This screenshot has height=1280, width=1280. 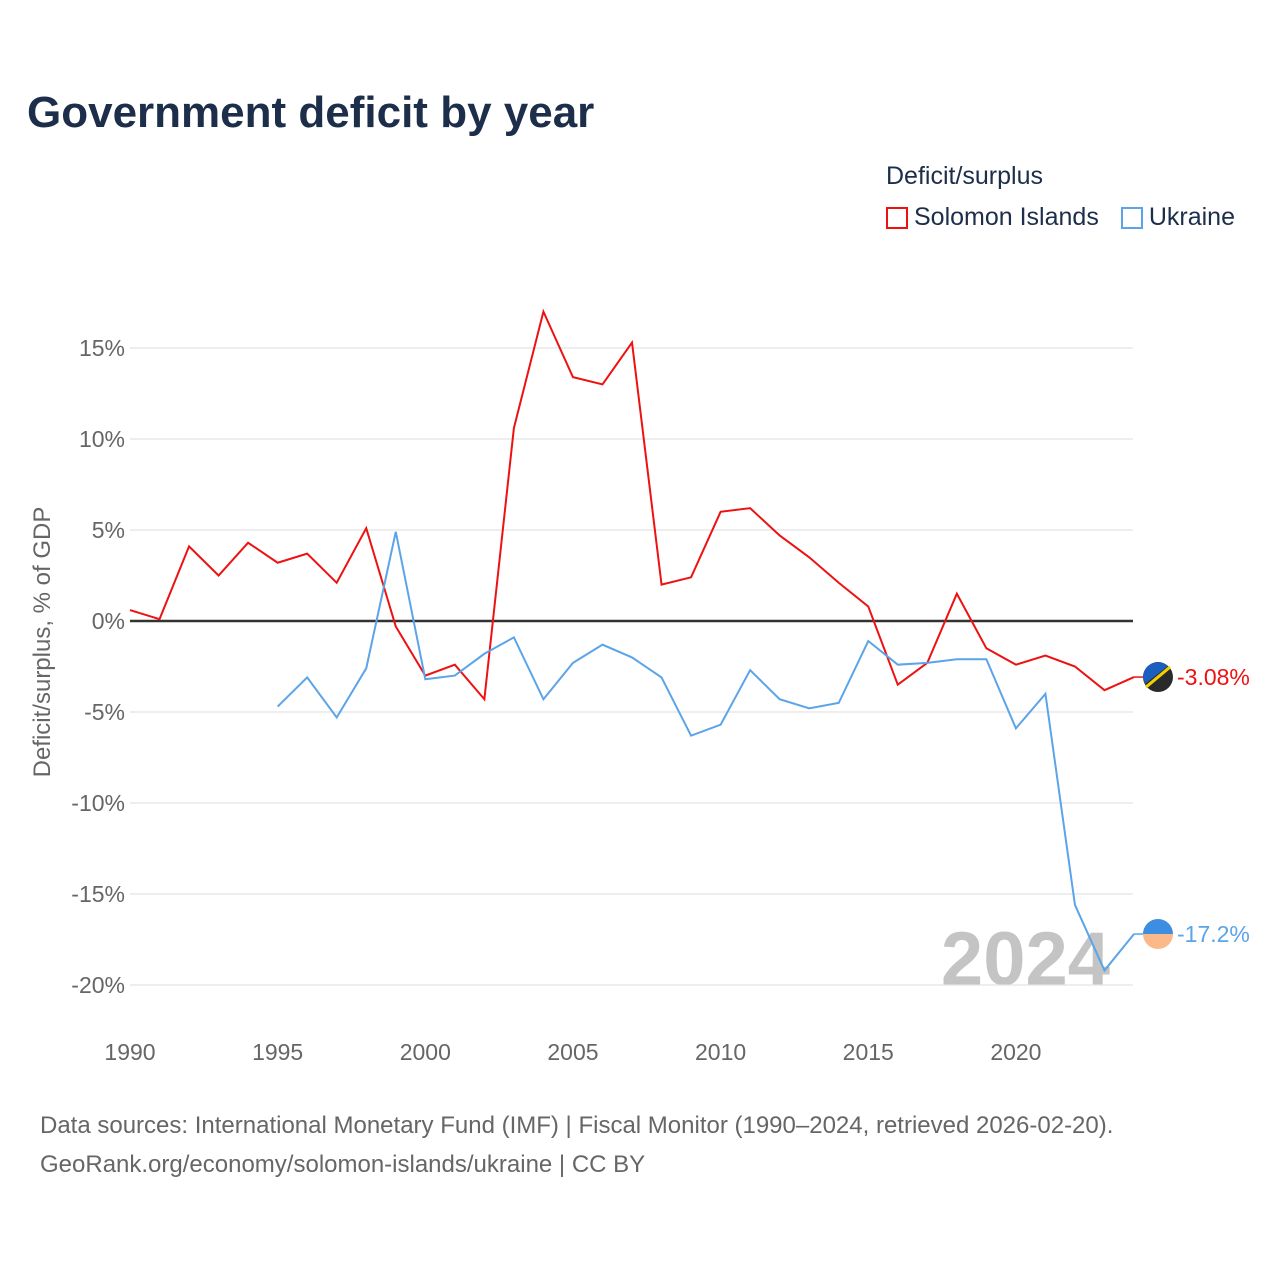 I want to click on end-value-label: -3.08%, so click(x=1213, y=677).